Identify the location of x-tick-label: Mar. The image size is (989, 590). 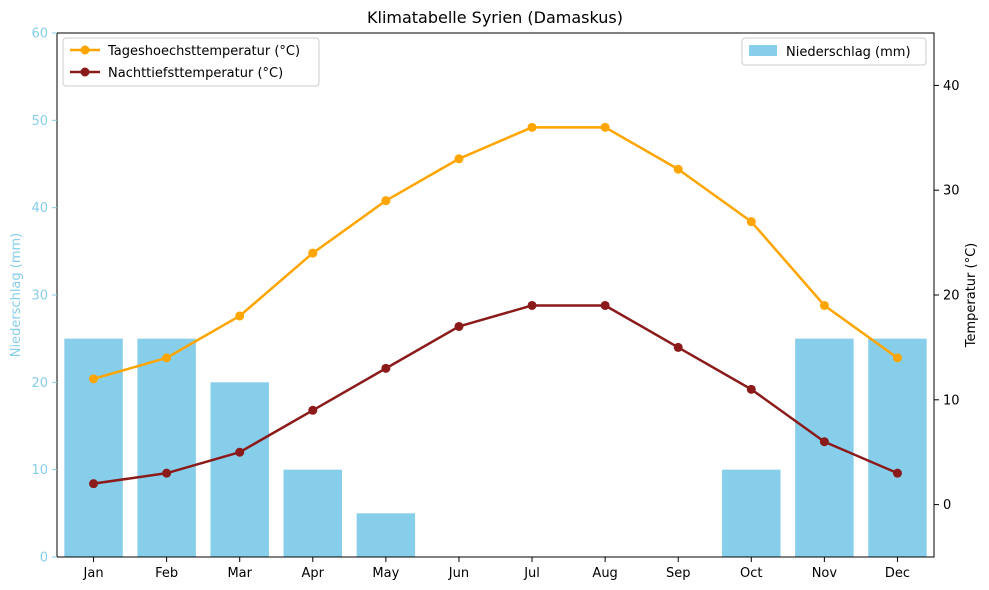
(239, 573).